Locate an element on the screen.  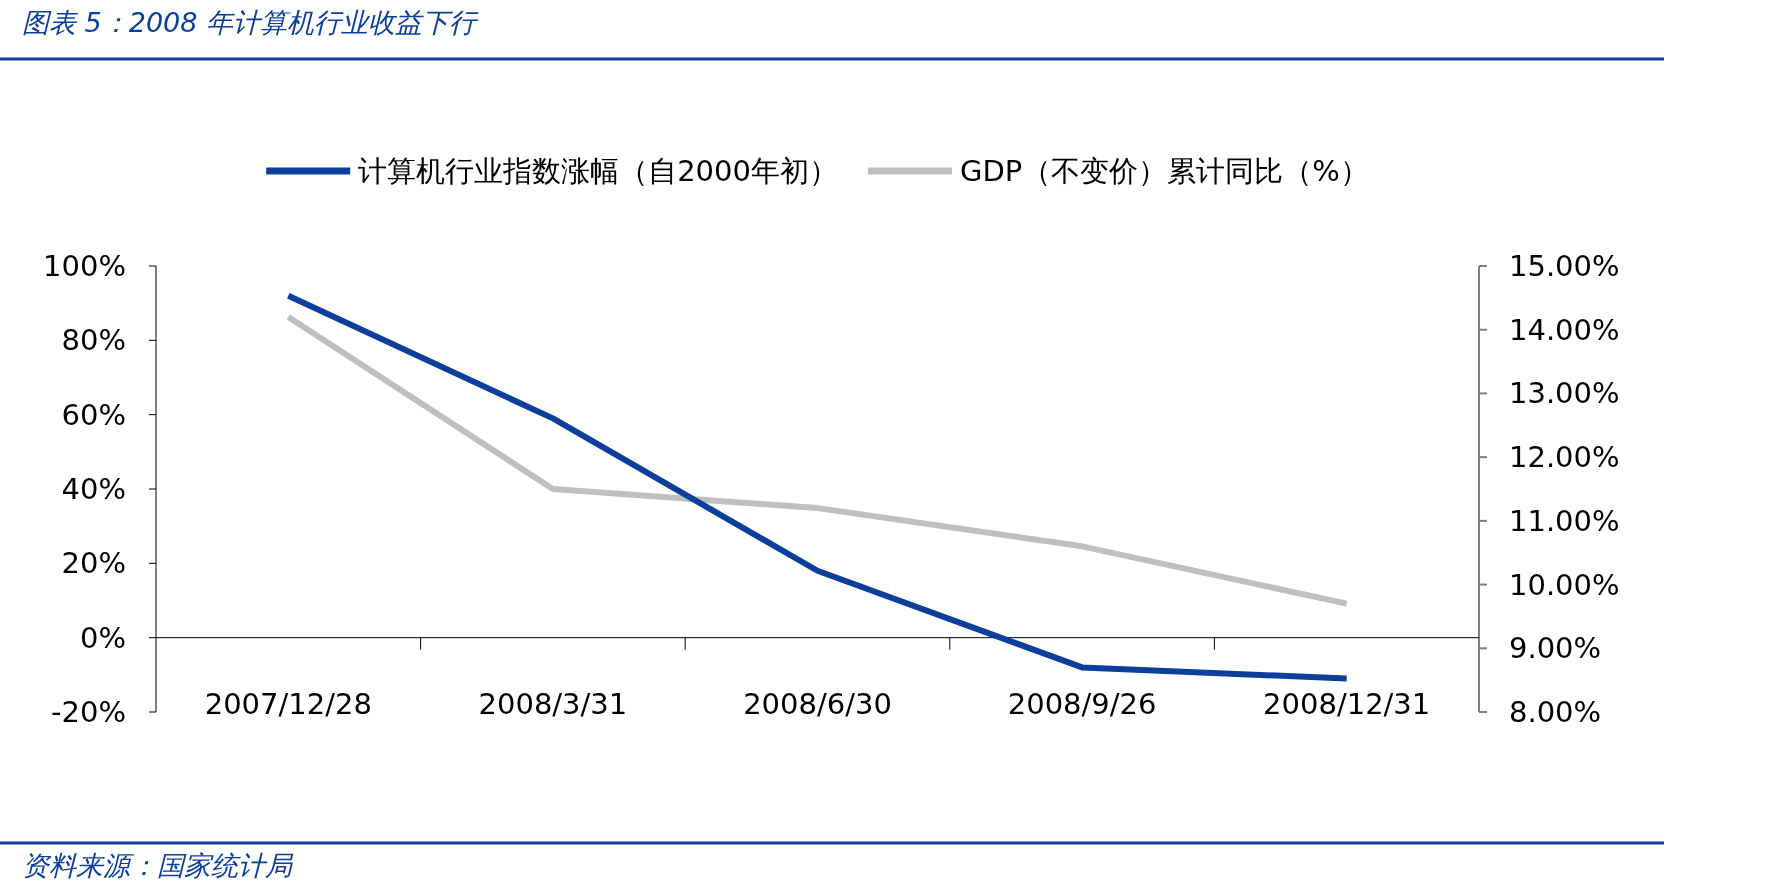
y-tick-label: 0% is located at coordinates (102, 637).